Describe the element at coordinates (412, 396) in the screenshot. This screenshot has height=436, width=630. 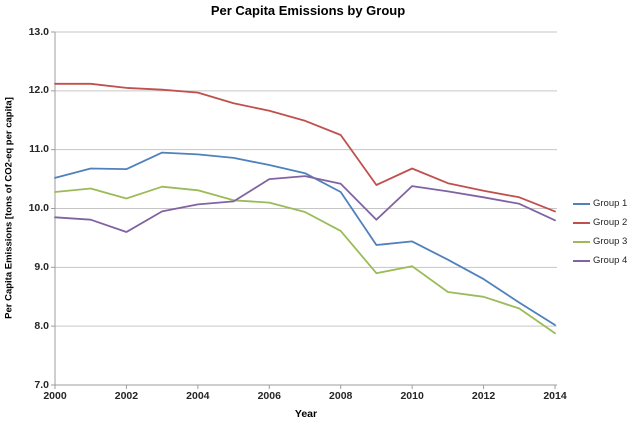
I see `x-tick-label: 2010` at that location.